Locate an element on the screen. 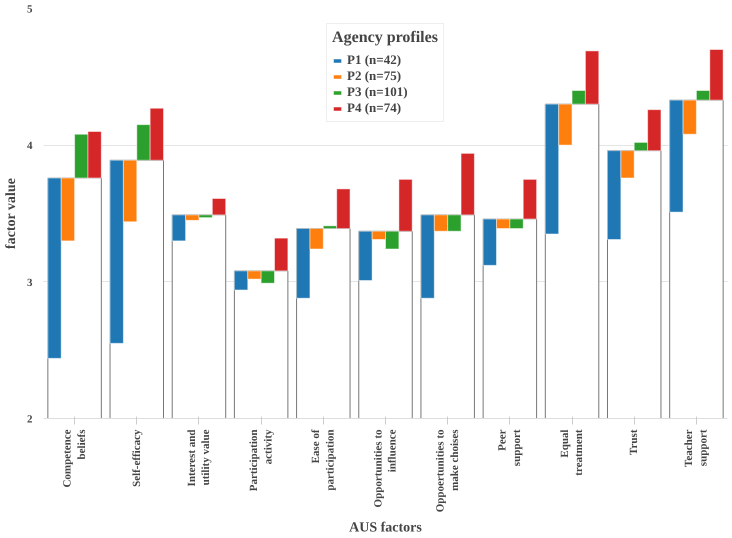  x-tick-label: Teacher support is located at coordinates (696, 448).